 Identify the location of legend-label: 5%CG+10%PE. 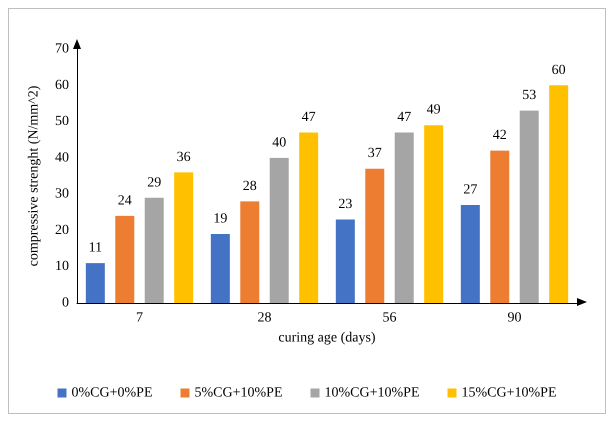
(238, 393).